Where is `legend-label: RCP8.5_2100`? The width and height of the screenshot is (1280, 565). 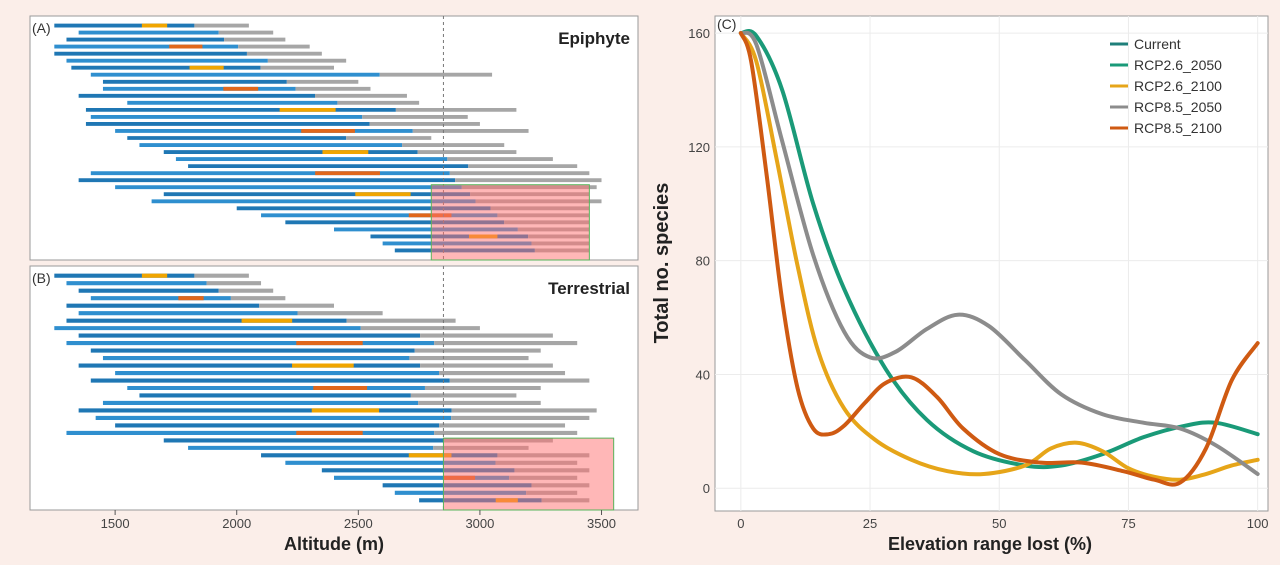
legend-label: RCP8.5_2100 is located at coordinates (1178, 128).